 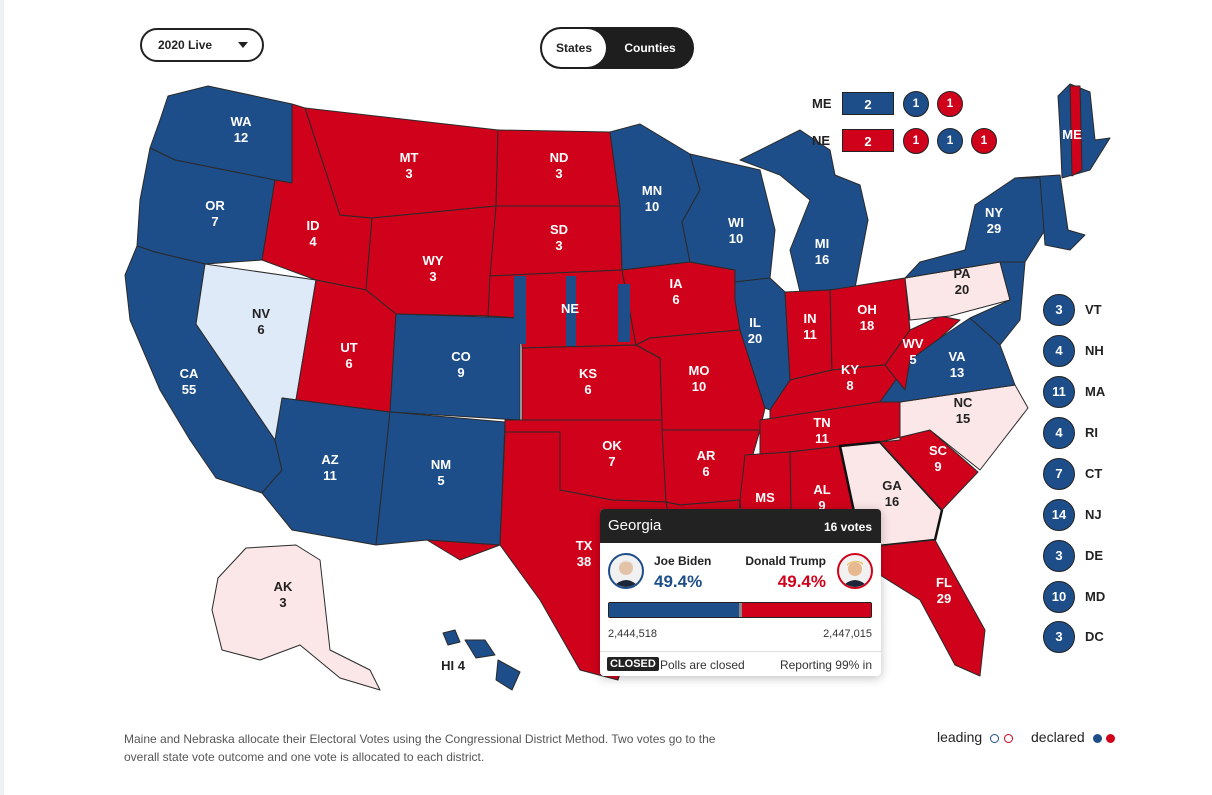 I want to click on district-ne-3: 1, so click(x=984, y=141).